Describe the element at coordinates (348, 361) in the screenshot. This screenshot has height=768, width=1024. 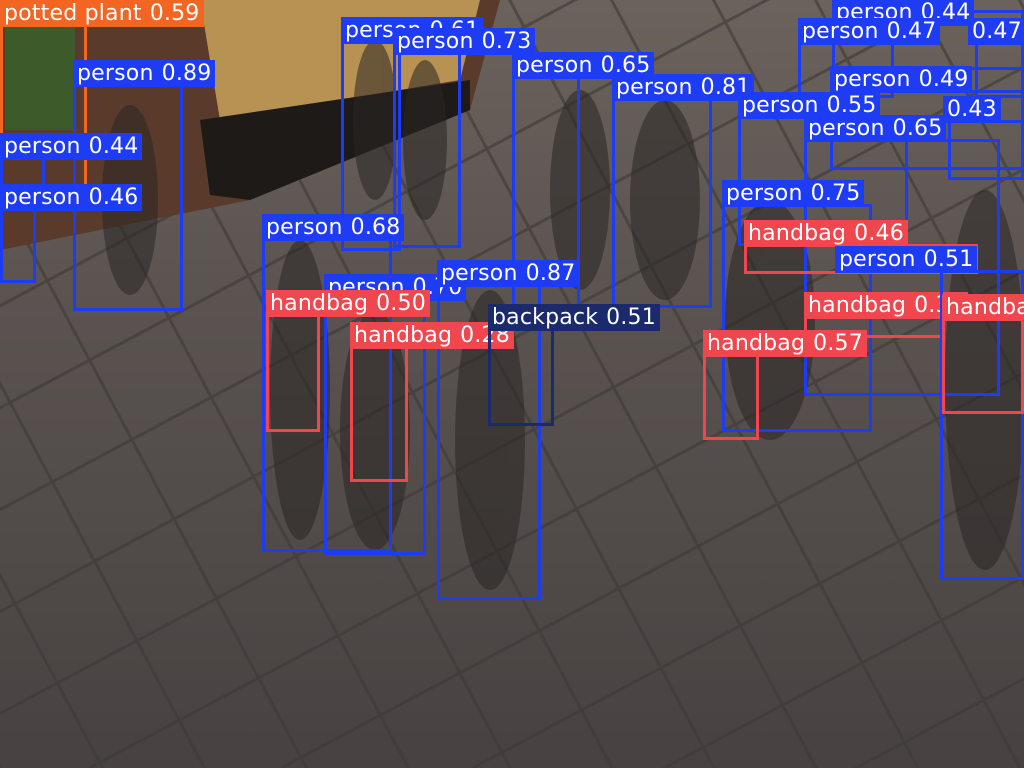
I see `detection-handbag: handbag 0.50` at that location.